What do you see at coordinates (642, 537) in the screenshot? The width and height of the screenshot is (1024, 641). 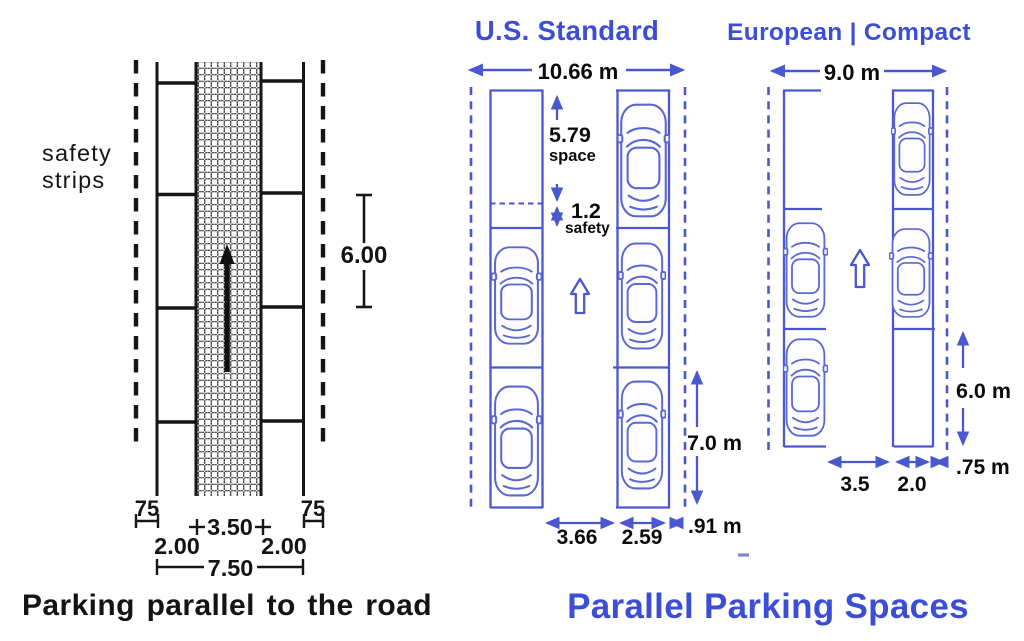 I see `us-stall-width-label: 2.59` at bounding box center [642, 537].